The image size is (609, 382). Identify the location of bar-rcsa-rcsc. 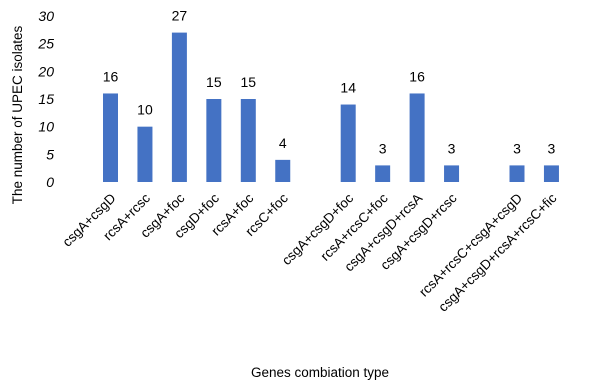
(145, 154).